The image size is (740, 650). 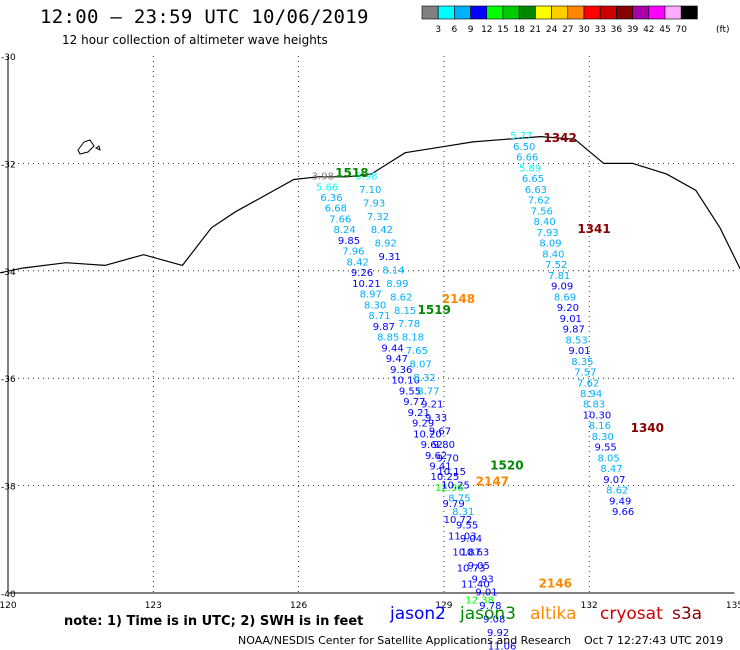 What do you see at coordinates (434, 310) in the screenshot?
I see `orbit-pass-label: 1519` at bounding box center [434, 310].